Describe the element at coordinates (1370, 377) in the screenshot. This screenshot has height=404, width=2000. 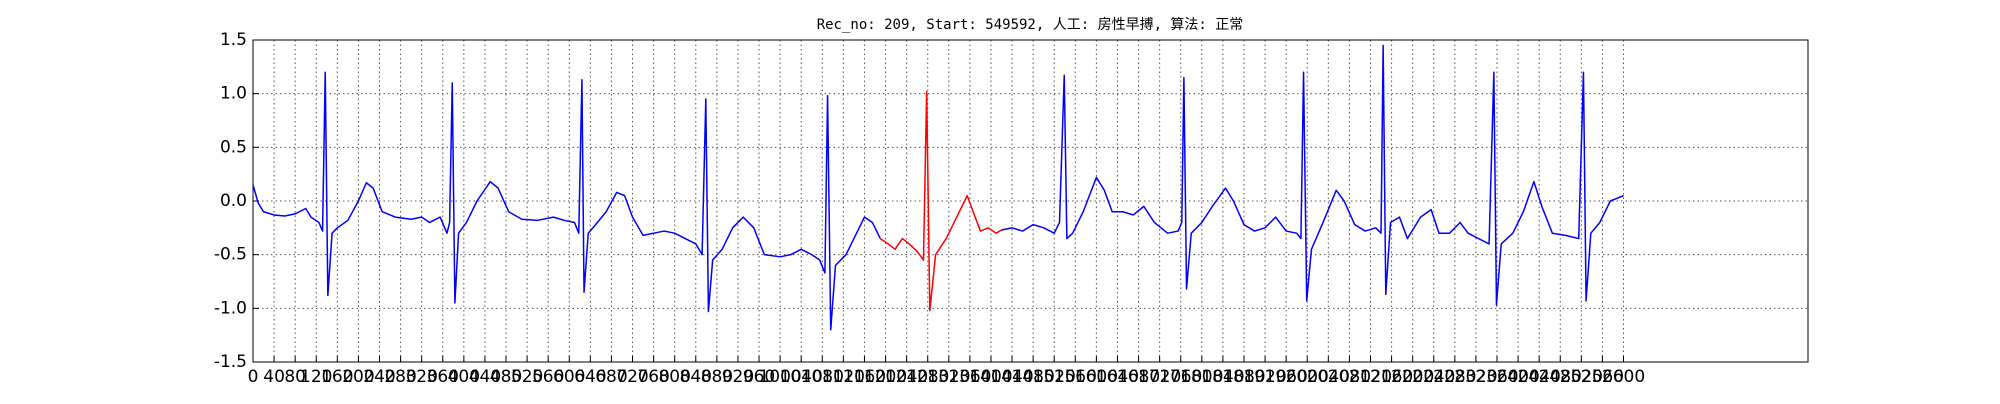
I see `x-tick-label: 2120` at that location.